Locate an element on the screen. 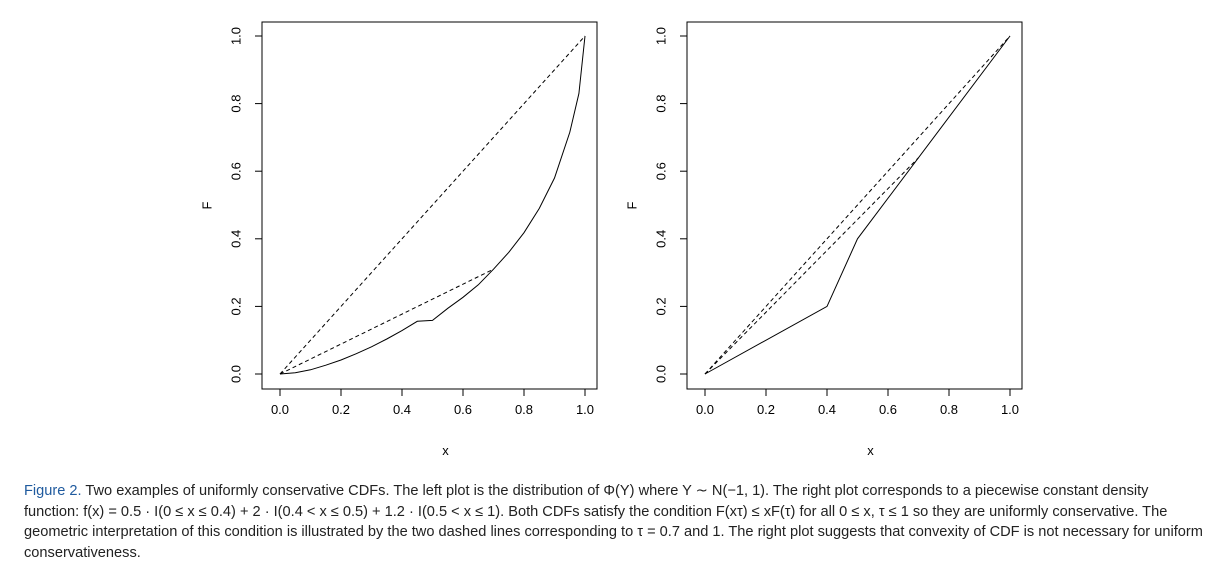 The width and height of the screenshot is (1216, 568). right-x-tick-label: 0.0 is located at coordinates (705, 409).